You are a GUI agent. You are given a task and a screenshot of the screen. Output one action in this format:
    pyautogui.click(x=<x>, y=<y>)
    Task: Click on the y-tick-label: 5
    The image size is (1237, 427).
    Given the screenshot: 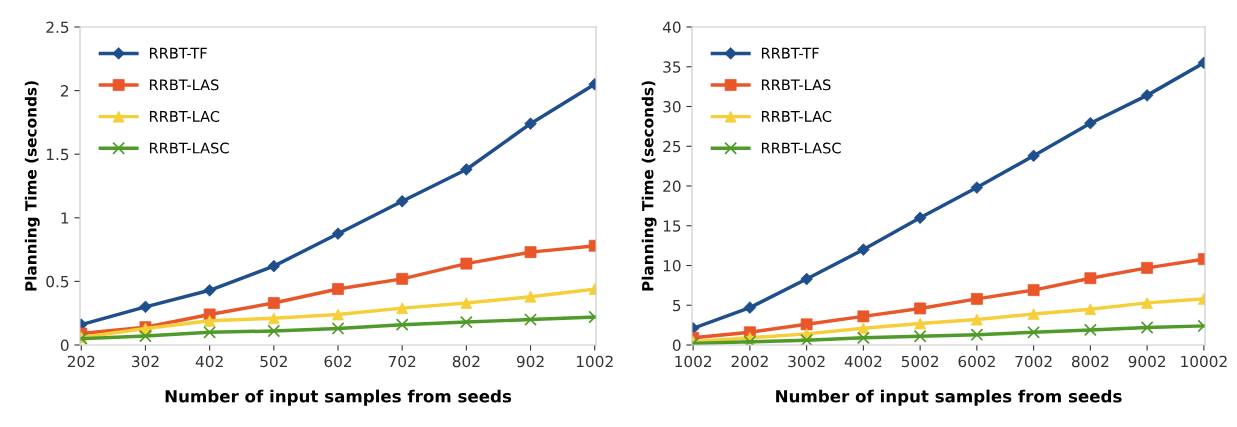 What is the action you would take?
    pyautogui.click(x=677, y=305)
    